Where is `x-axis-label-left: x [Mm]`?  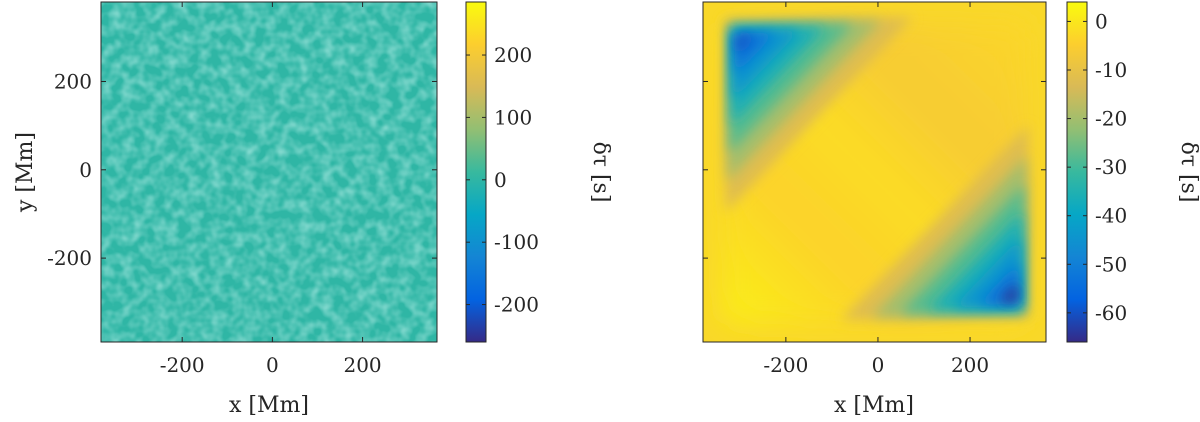
x-axis-label-left: x [Mm] is located at coordinates (269, 405).